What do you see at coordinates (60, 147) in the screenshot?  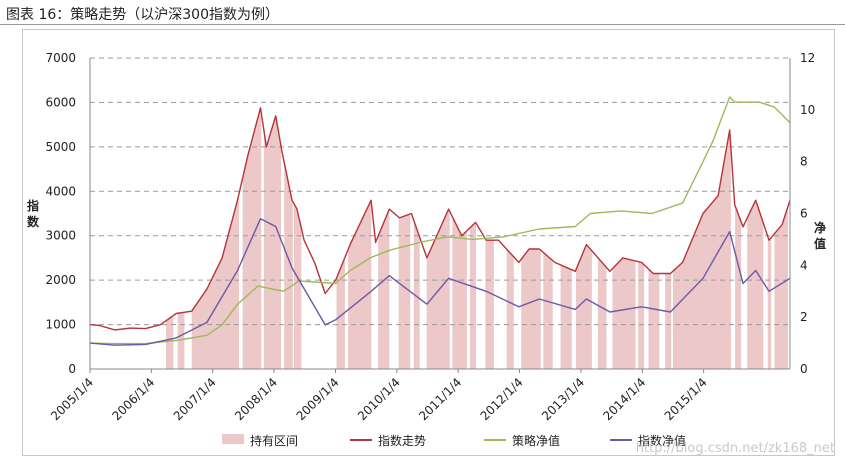 I see `y-tick-label-left: 5000` at bounding box center [60, 147].